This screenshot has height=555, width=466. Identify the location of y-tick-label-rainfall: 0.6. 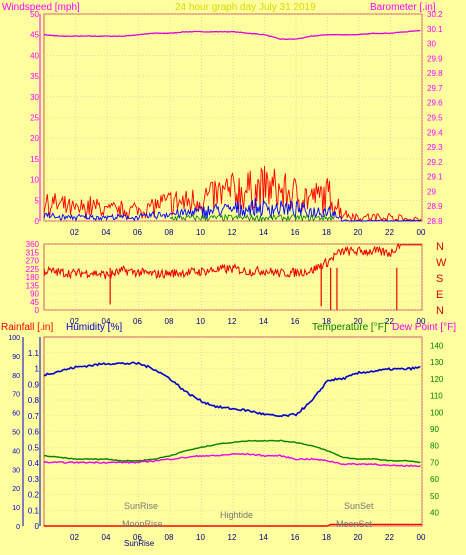
(34, 432).